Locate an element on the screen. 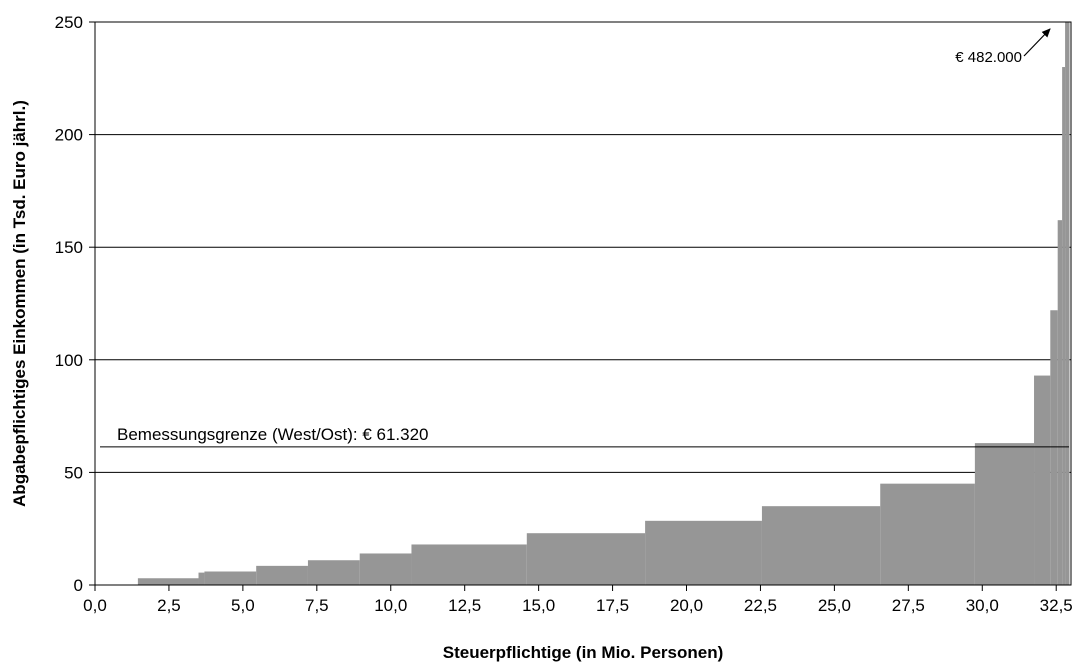 The width and height of the screenshot is (1082, 664). y-tick-label: 200 is located at coordinates (69, 135).